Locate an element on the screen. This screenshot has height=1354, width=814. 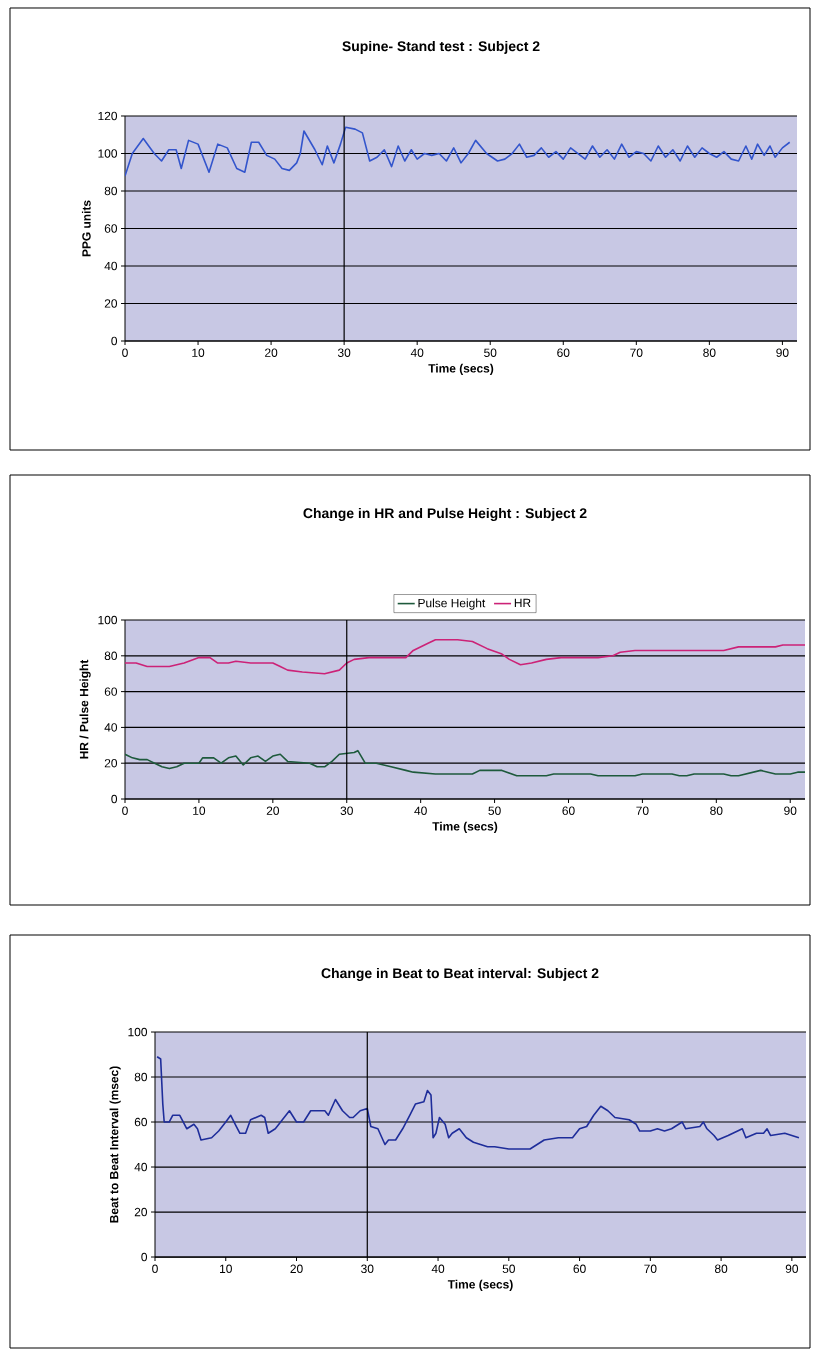
chart-title: Change in HR and Pulse Height : Subject 2 is located at coordinates (445, 514).